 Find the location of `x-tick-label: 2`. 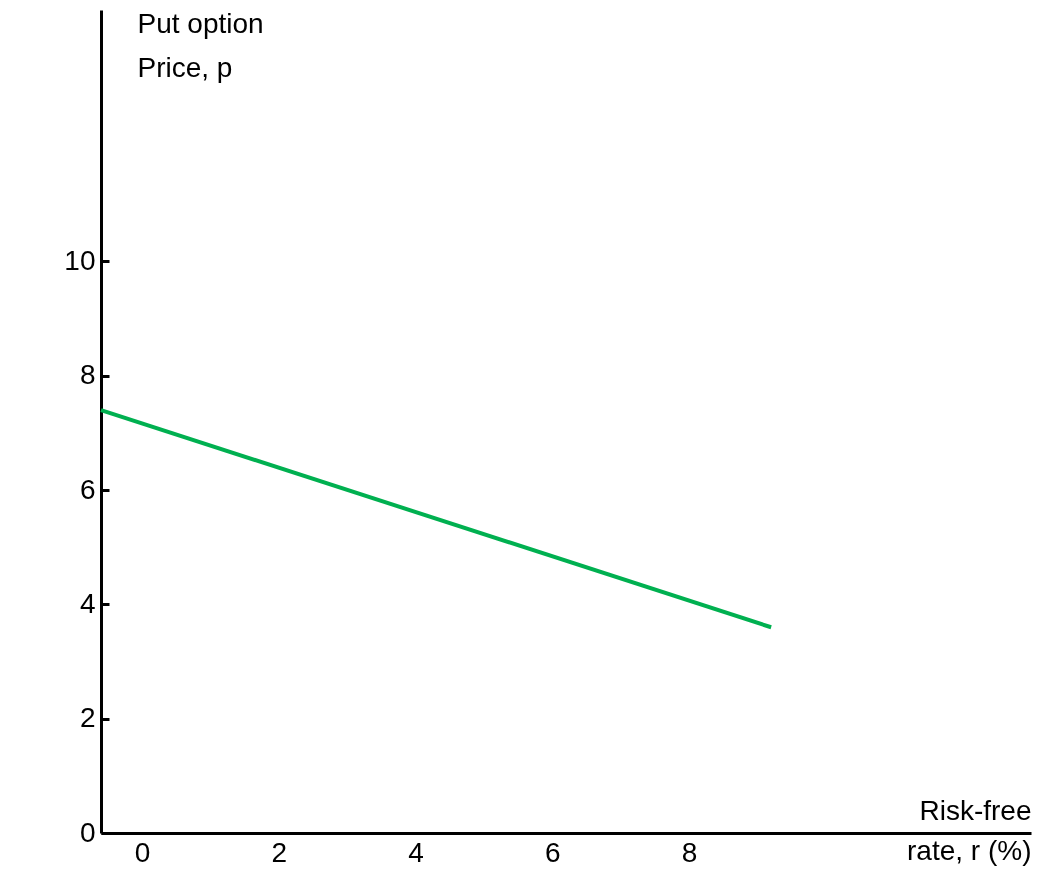

x-tick-label: 2 is located at coordinates (279, 852).